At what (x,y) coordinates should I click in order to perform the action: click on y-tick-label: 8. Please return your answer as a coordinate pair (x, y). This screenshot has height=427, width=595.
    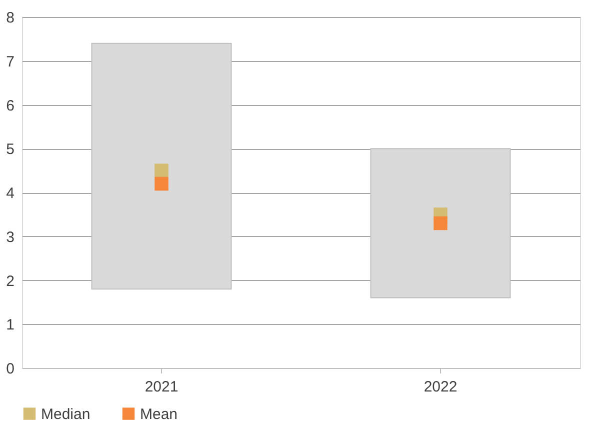
    Looking at the image, I should click on (10, 18).